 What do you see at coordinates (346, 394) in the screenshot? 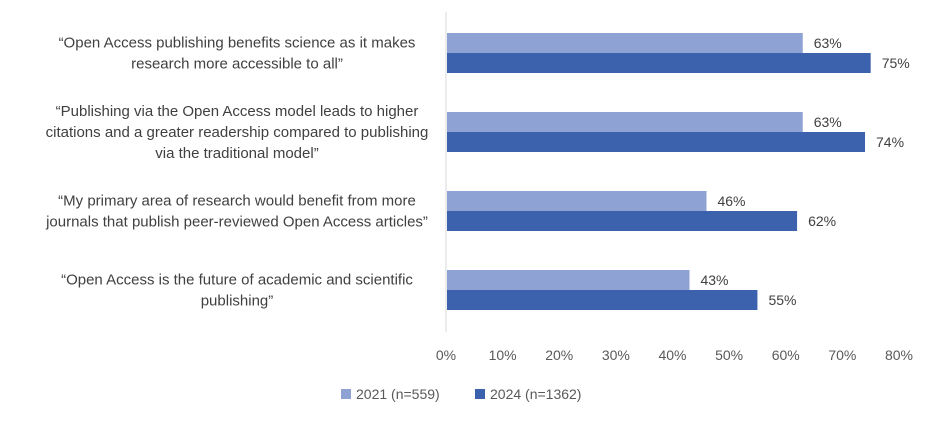
I see `legend-swatch-2021` at bounding box center [346, 394].